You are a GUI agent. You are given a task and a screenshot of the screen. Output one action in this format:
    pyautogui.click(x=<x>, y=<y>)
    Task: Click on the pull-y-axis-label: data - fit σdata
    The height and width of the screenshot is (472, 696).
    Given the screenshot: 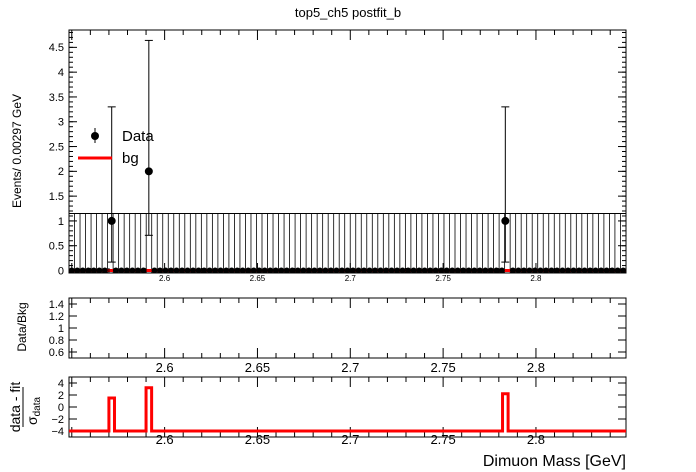 What is the action you would take?
    pyautogui.click(x=25, y=407)
    